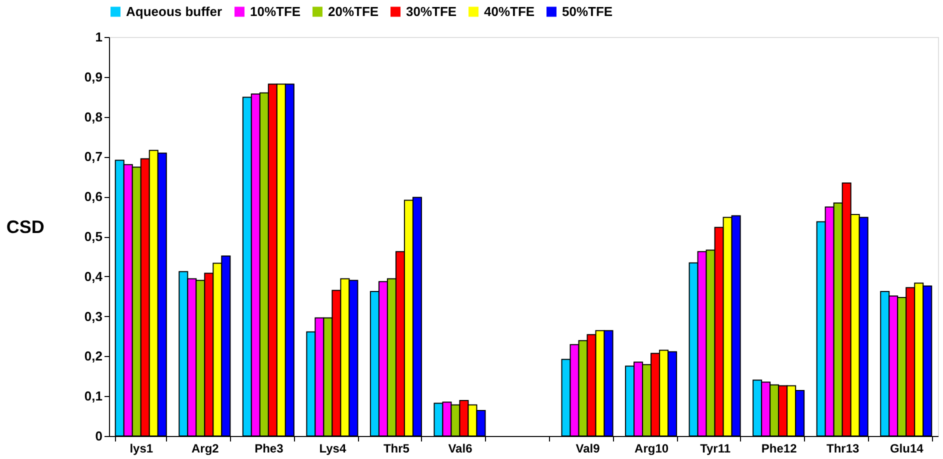 The image size is (943, 459). I want to click on y-tick-label: 1, so click(98, 37).